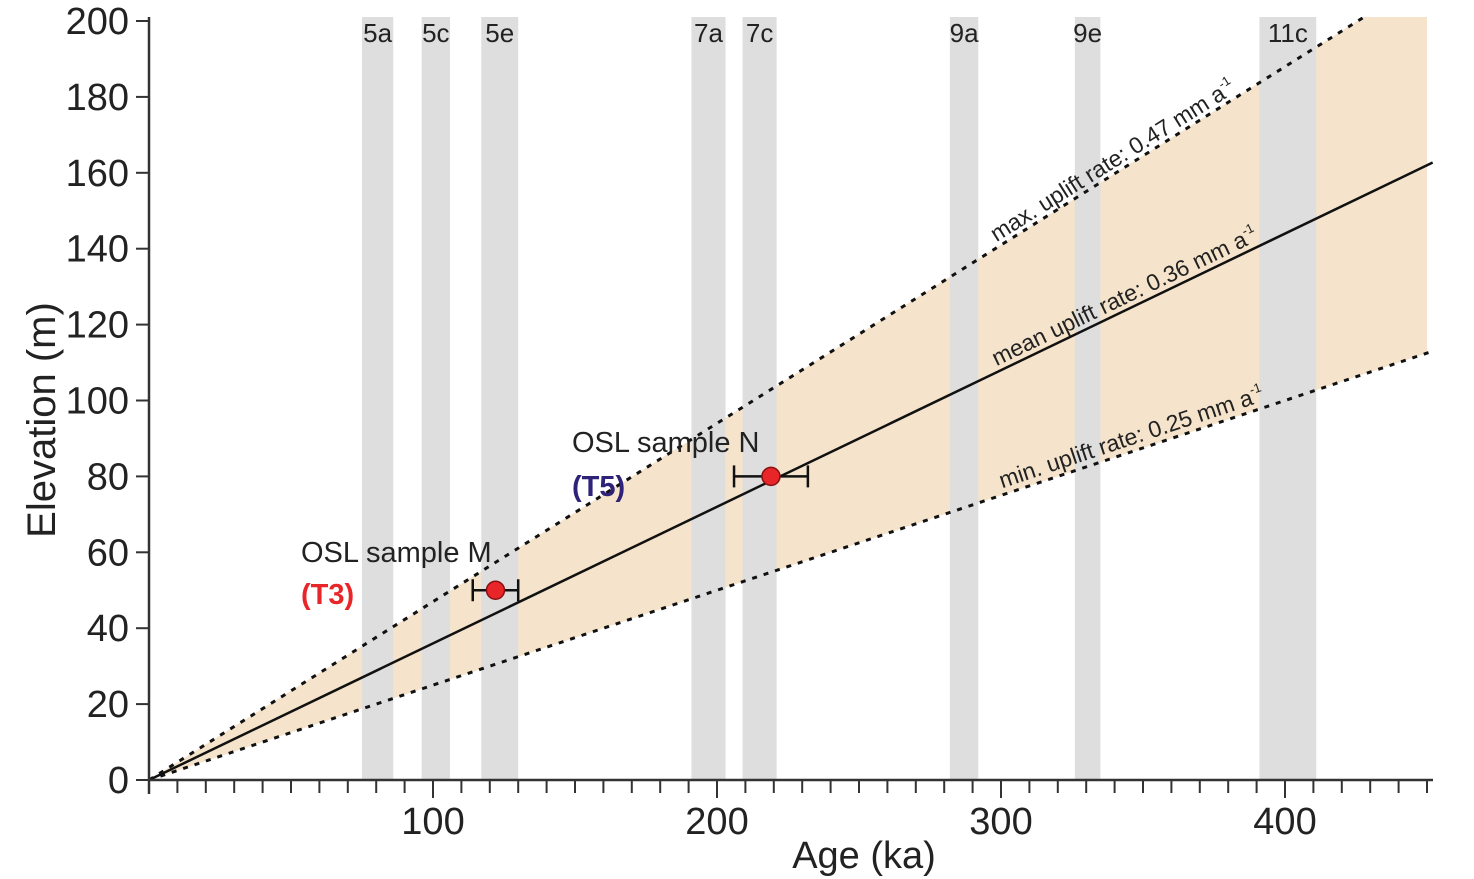  I want to click on y-tick-label: 60, so click(108, 553).